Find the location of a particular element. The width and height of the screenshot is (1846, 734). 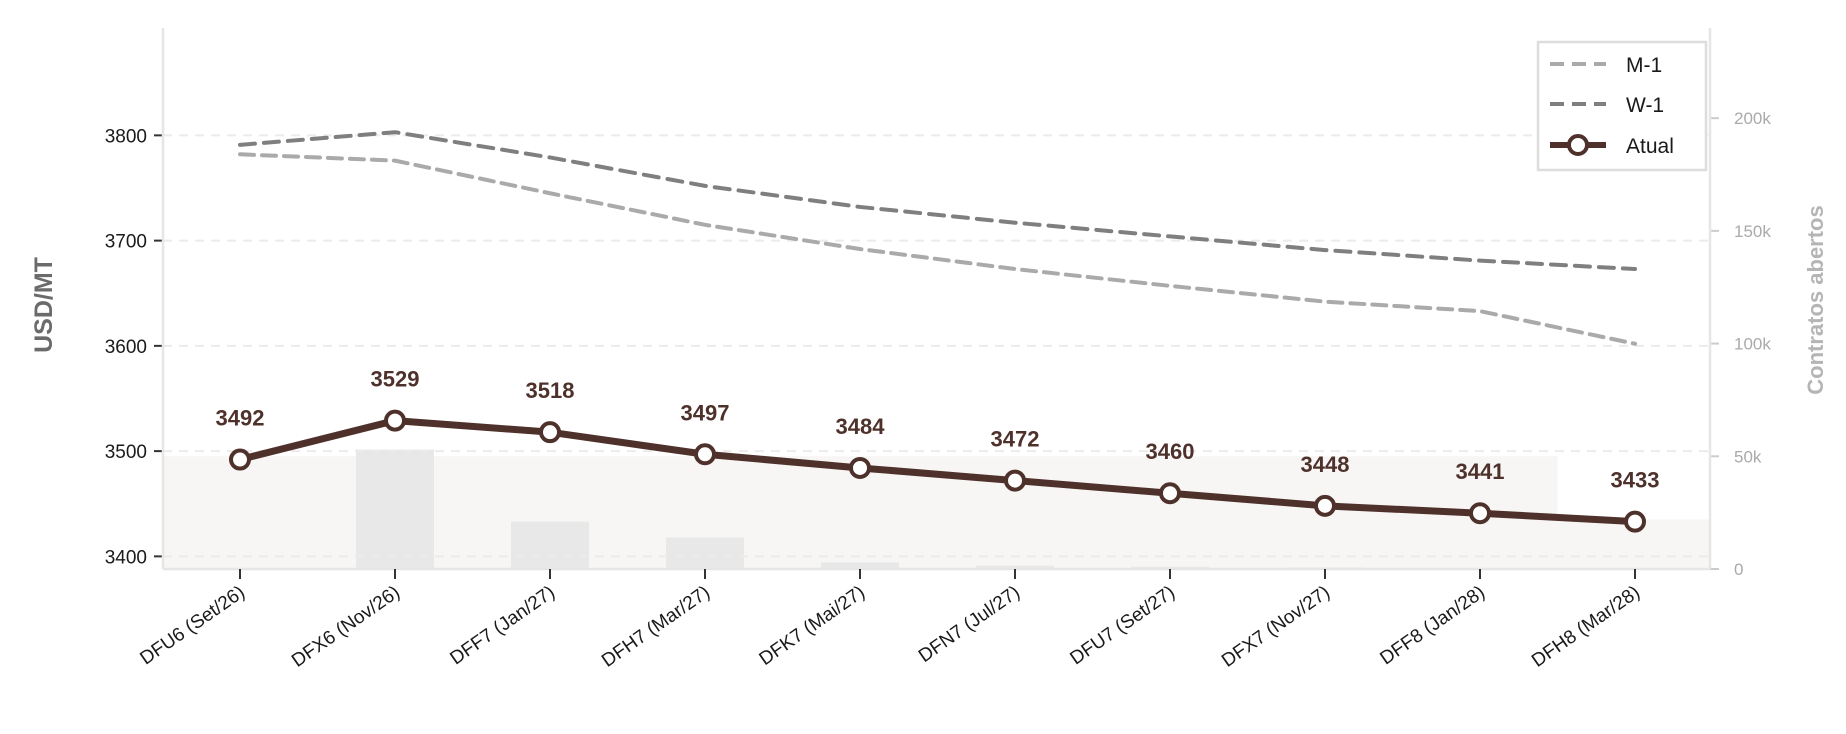

y-right-tick-label: 200k is located at coordinates (1752, 118).